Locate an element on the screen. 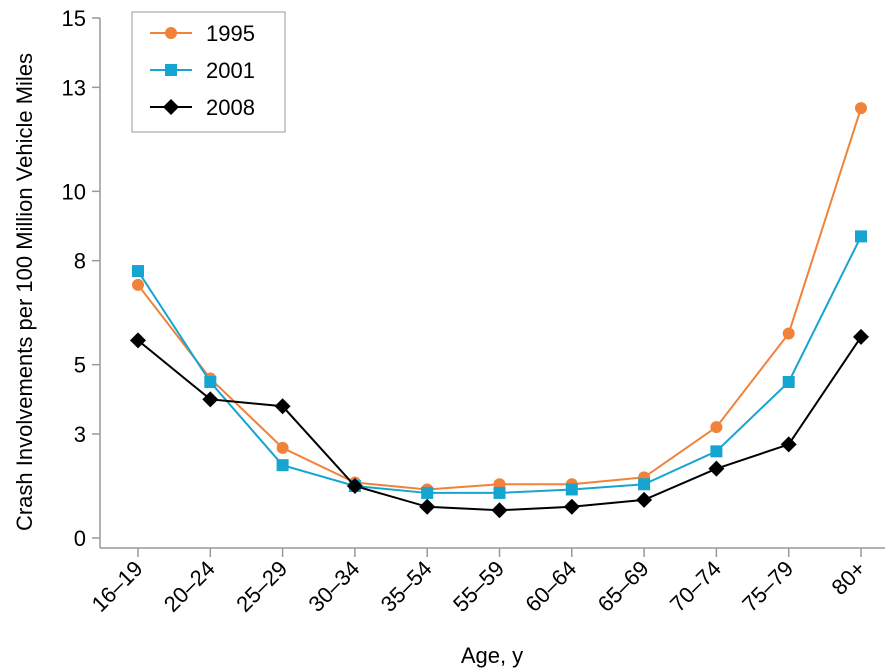 The height and width of the screenshot is (670, 887). y-tick-label: 10 is located at coordinates (74, 191).